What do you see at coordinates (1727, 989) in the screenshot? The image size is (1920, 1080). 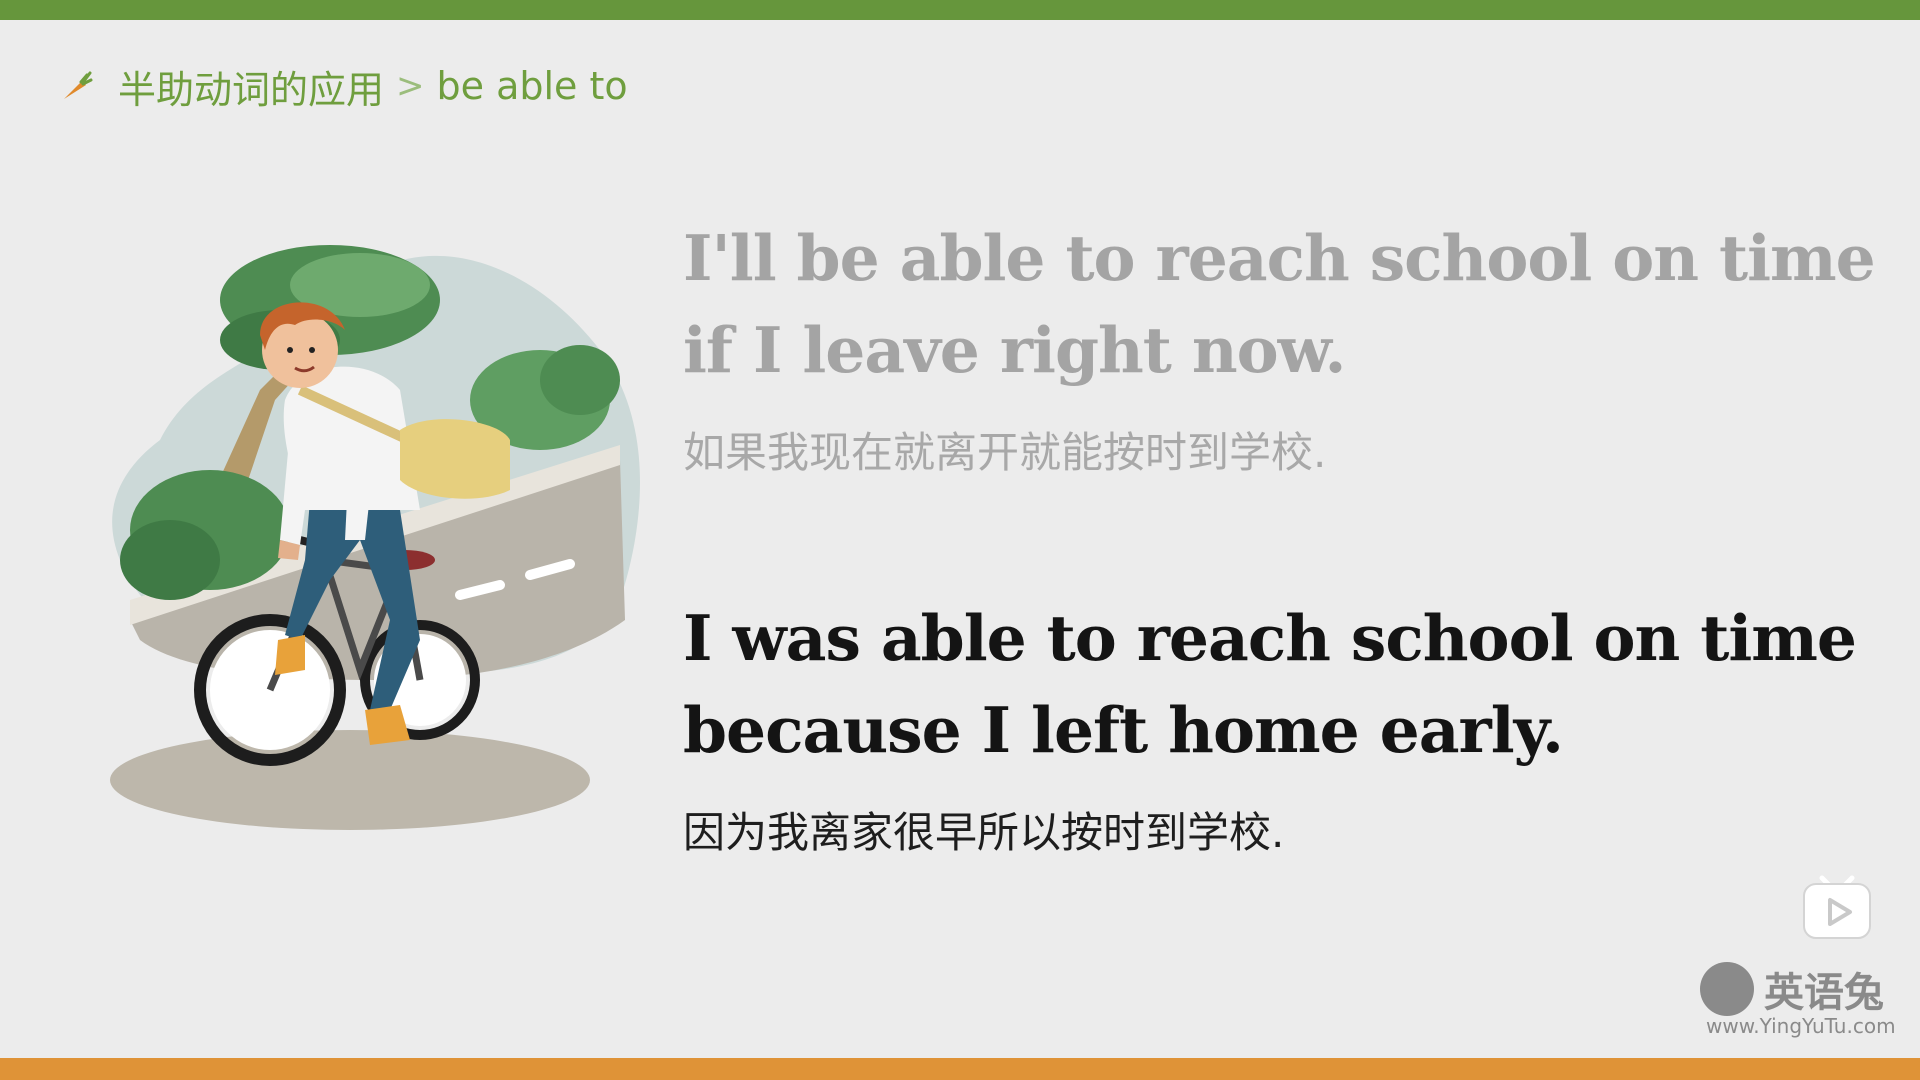 I see `rabbit-logo-icon` at bounding box center [1727, 989].